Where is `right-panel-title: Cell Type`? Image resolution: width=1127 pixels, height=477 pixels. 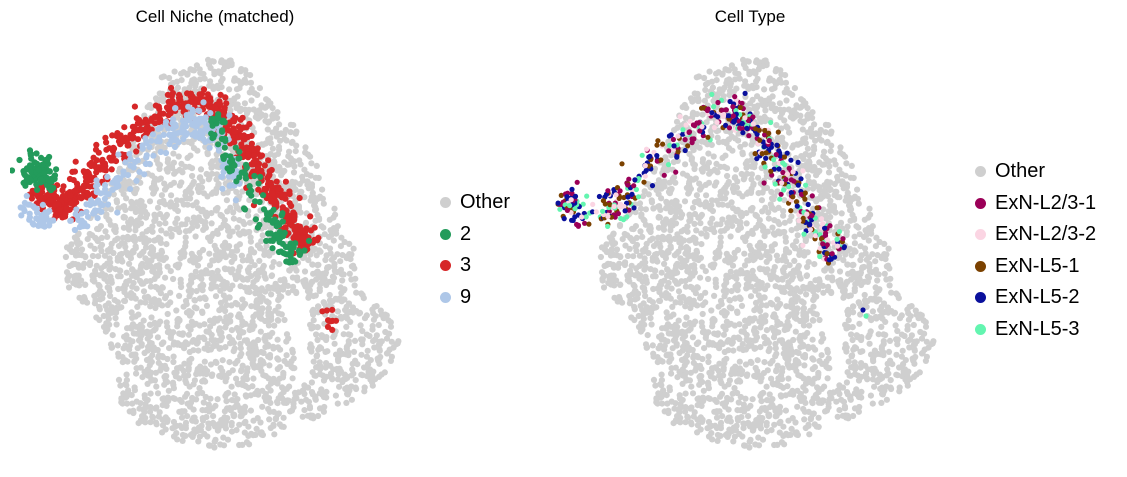
right-panel-title: Cell Type is located at coordinates (750, 16).